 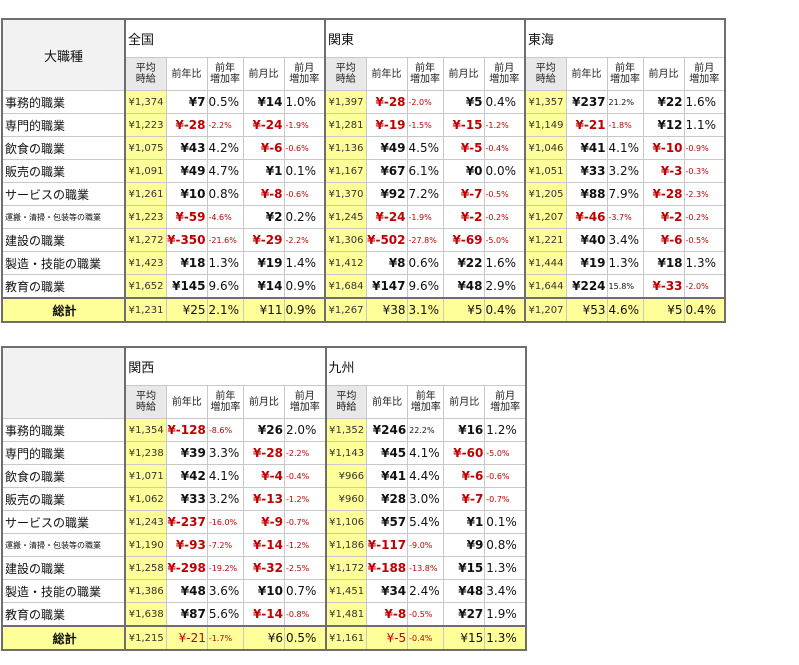 I want to click on yoy-rate-cell: -1.5%, so click(x=425, y=125).